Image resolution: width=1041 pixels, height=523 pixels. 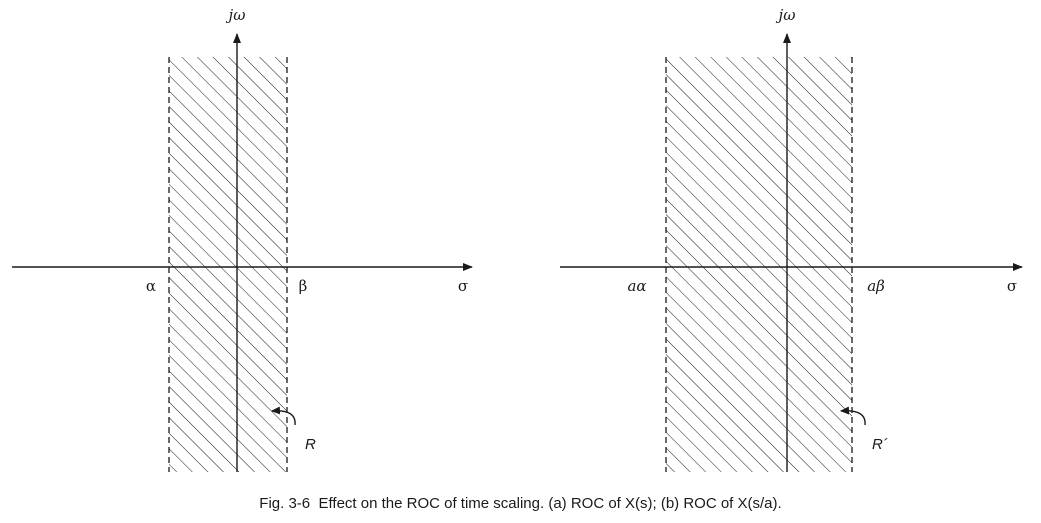 What do you see at coordinates (236, 15) in the screenshot?
I see `jw-axis-label-a: jω` at bounding box center [236, 15].